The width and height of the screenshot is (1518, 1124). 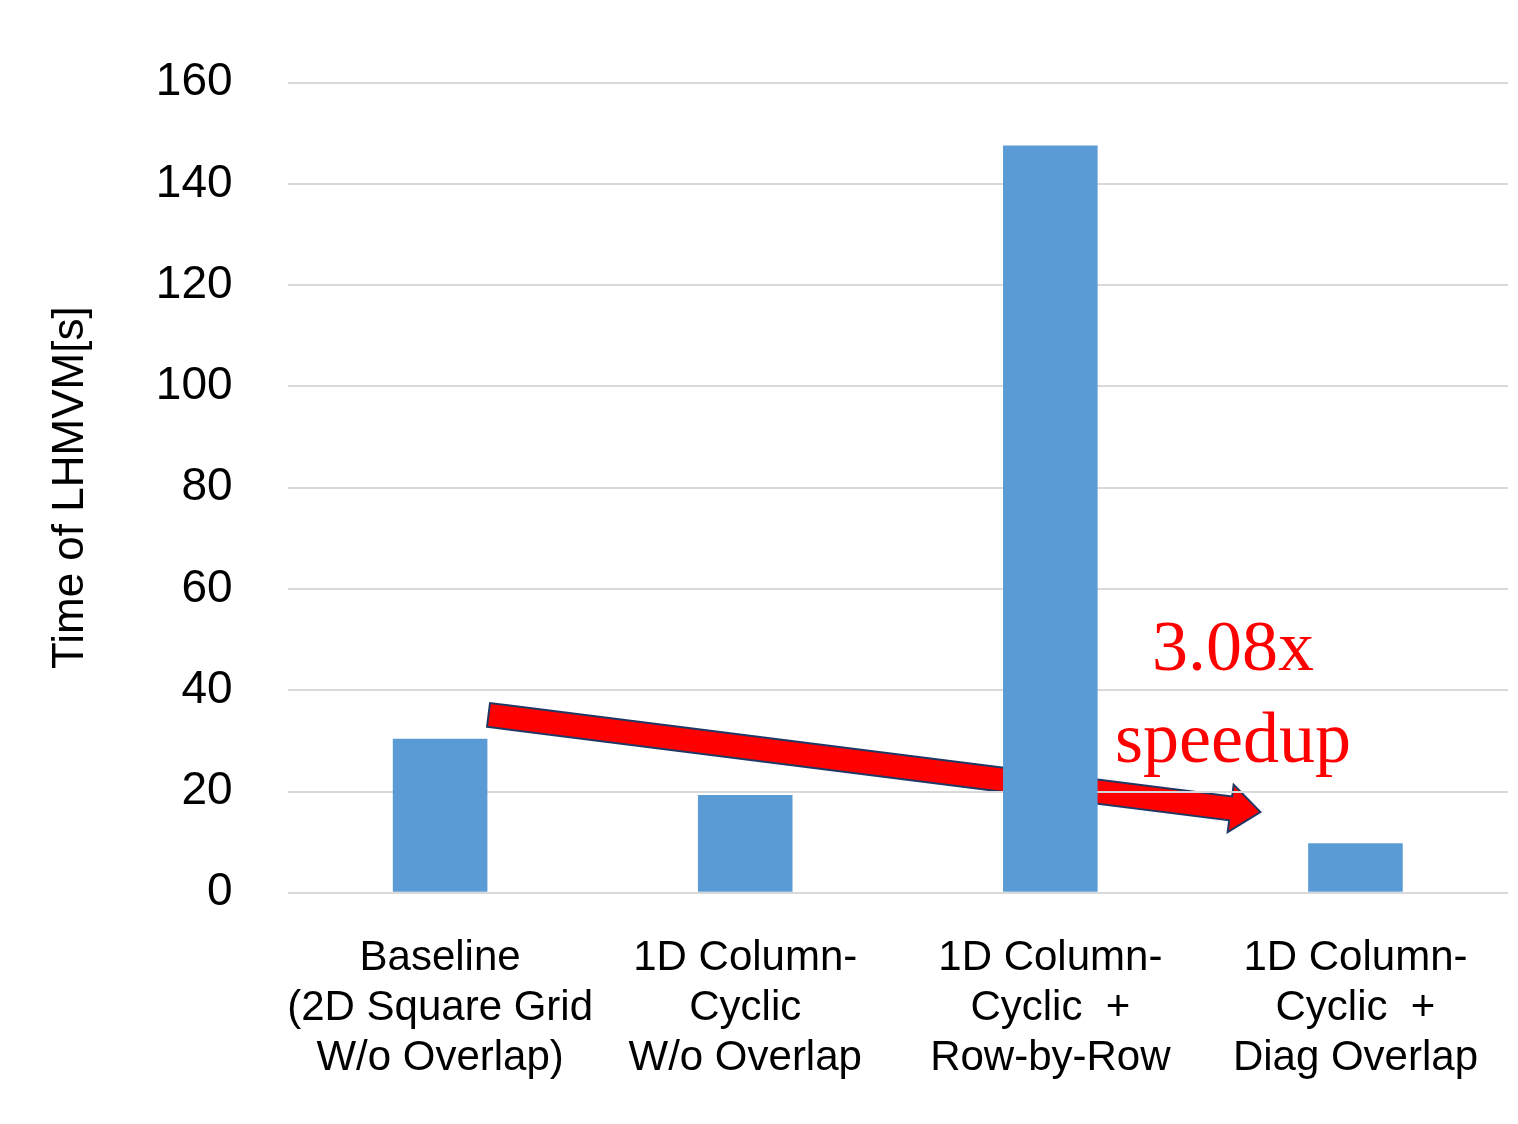 What do you see at coordinates (207, 484) in the screenshot?
I see `y-tick-label: 80` at bounding box center [207, 484].